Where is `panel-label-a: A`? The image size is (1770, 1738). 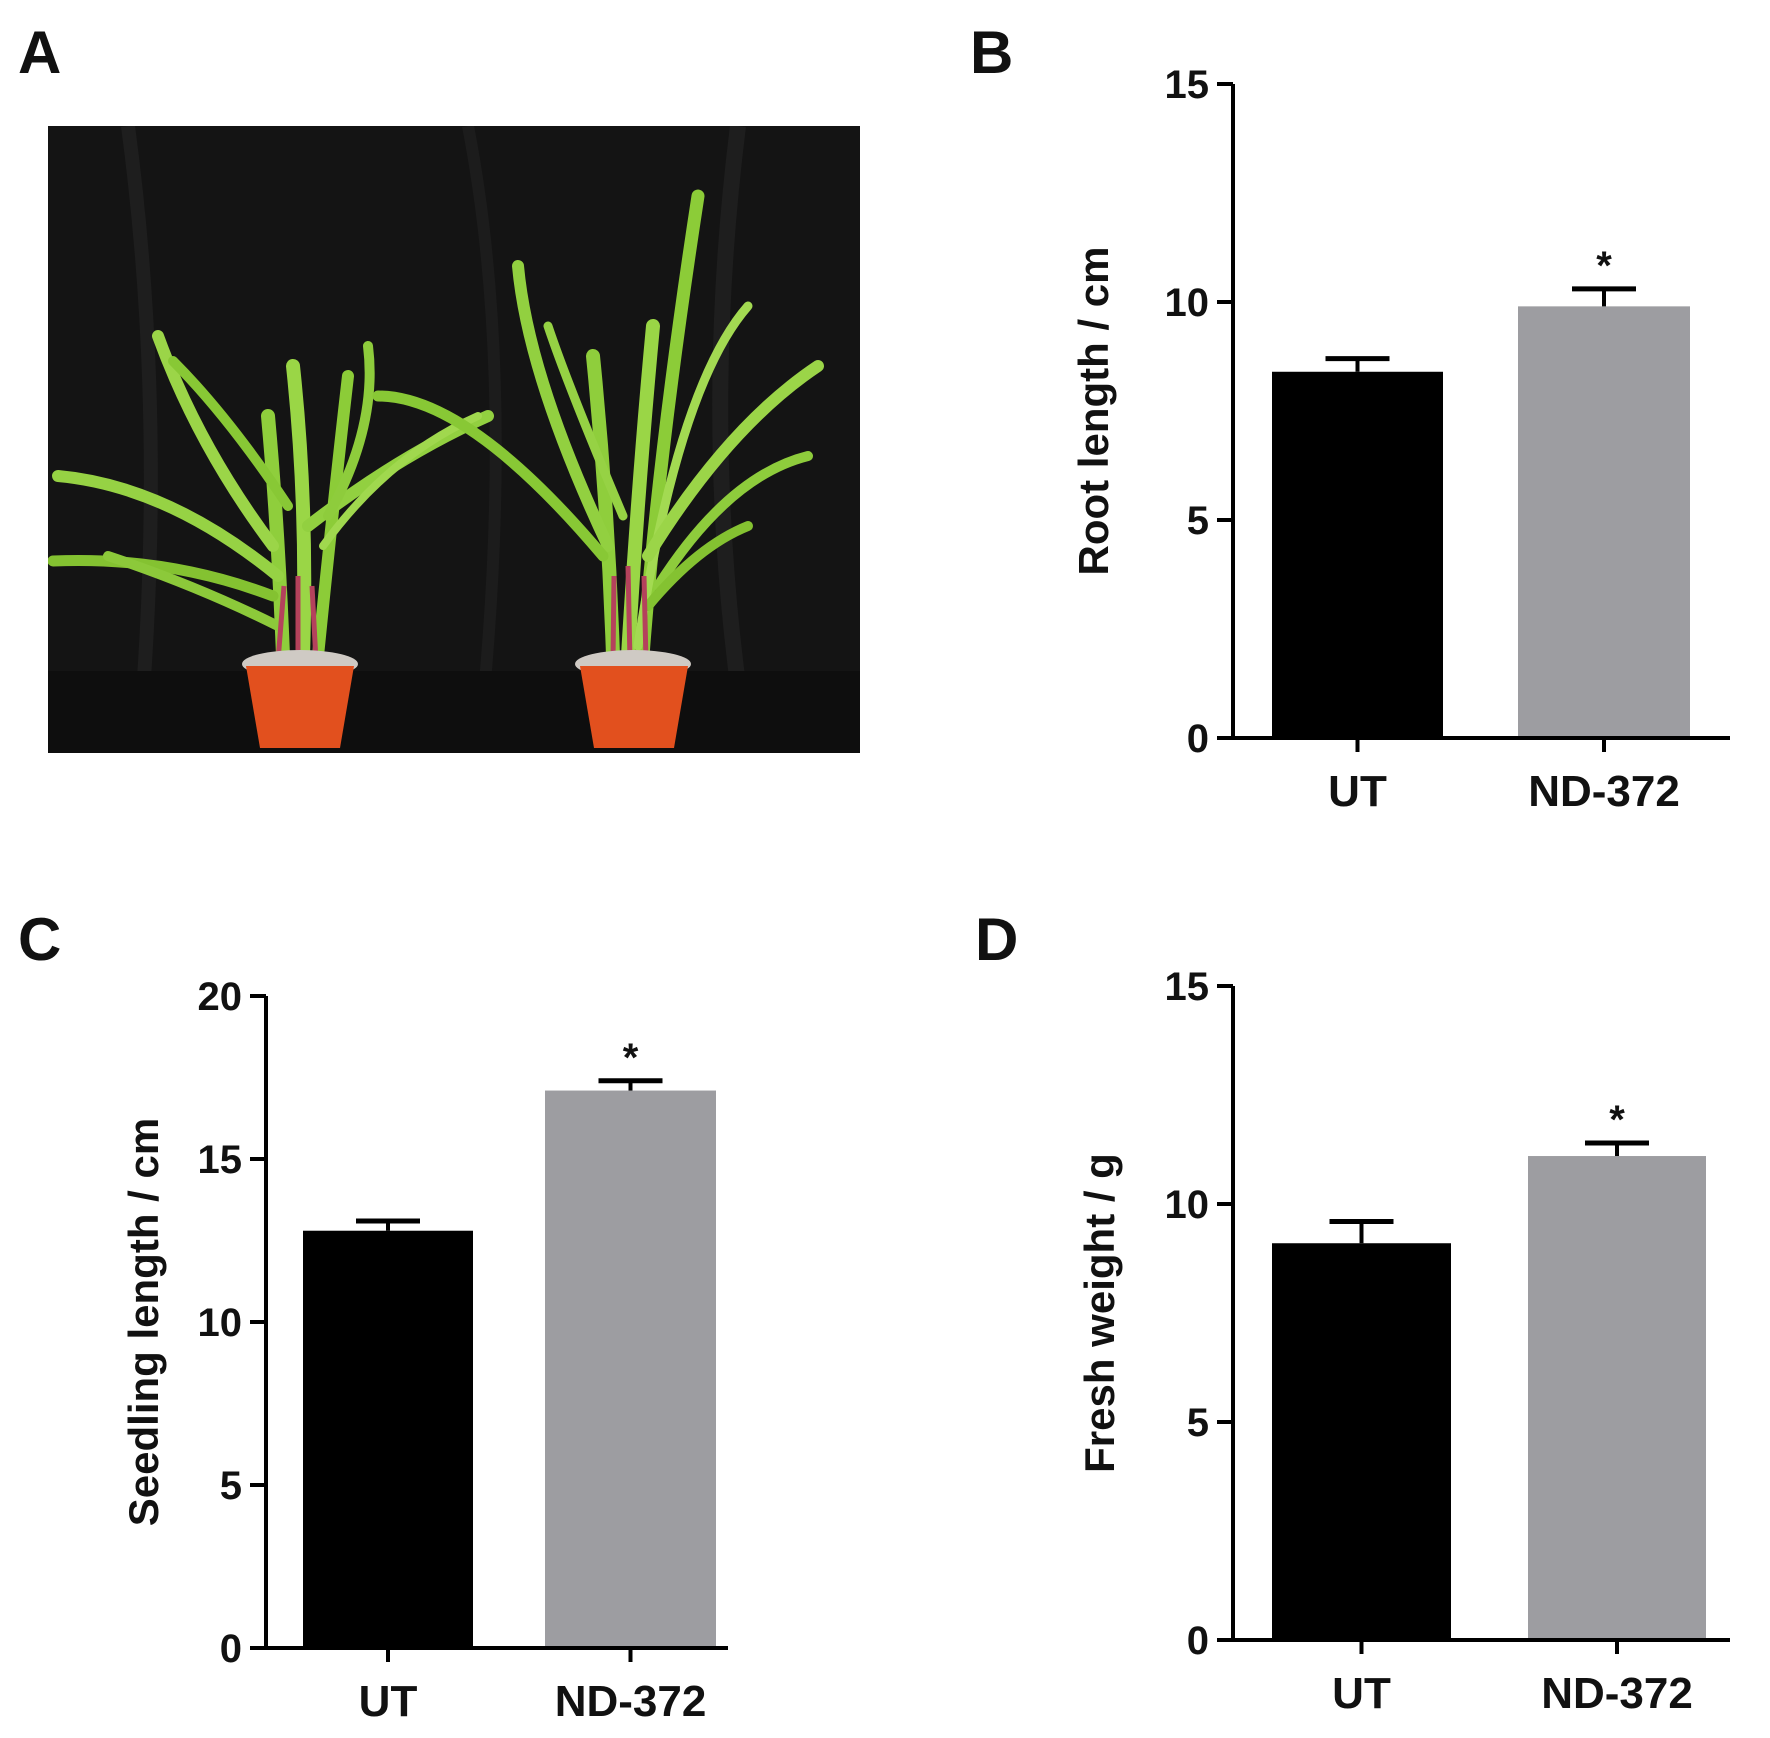 panel-label-a: A is located at coordinates (40, 52).